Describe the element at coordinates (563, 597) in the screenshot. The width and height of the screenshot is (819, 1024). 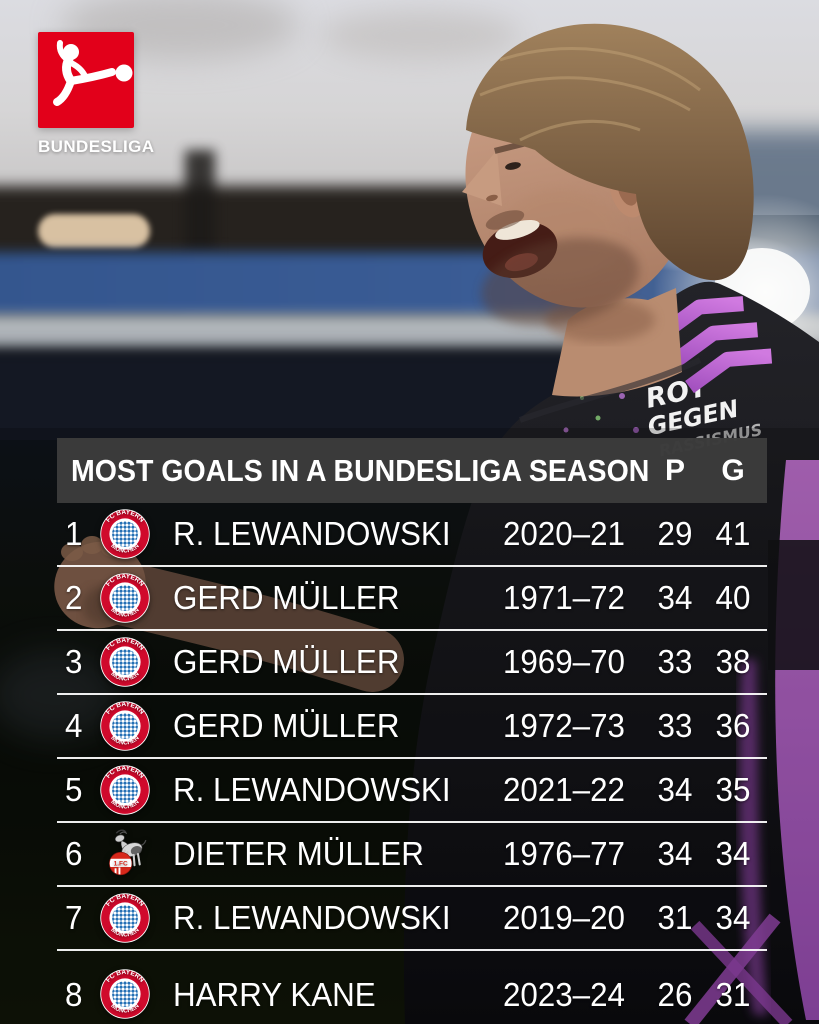
I see `season: 1971–72` at that location.